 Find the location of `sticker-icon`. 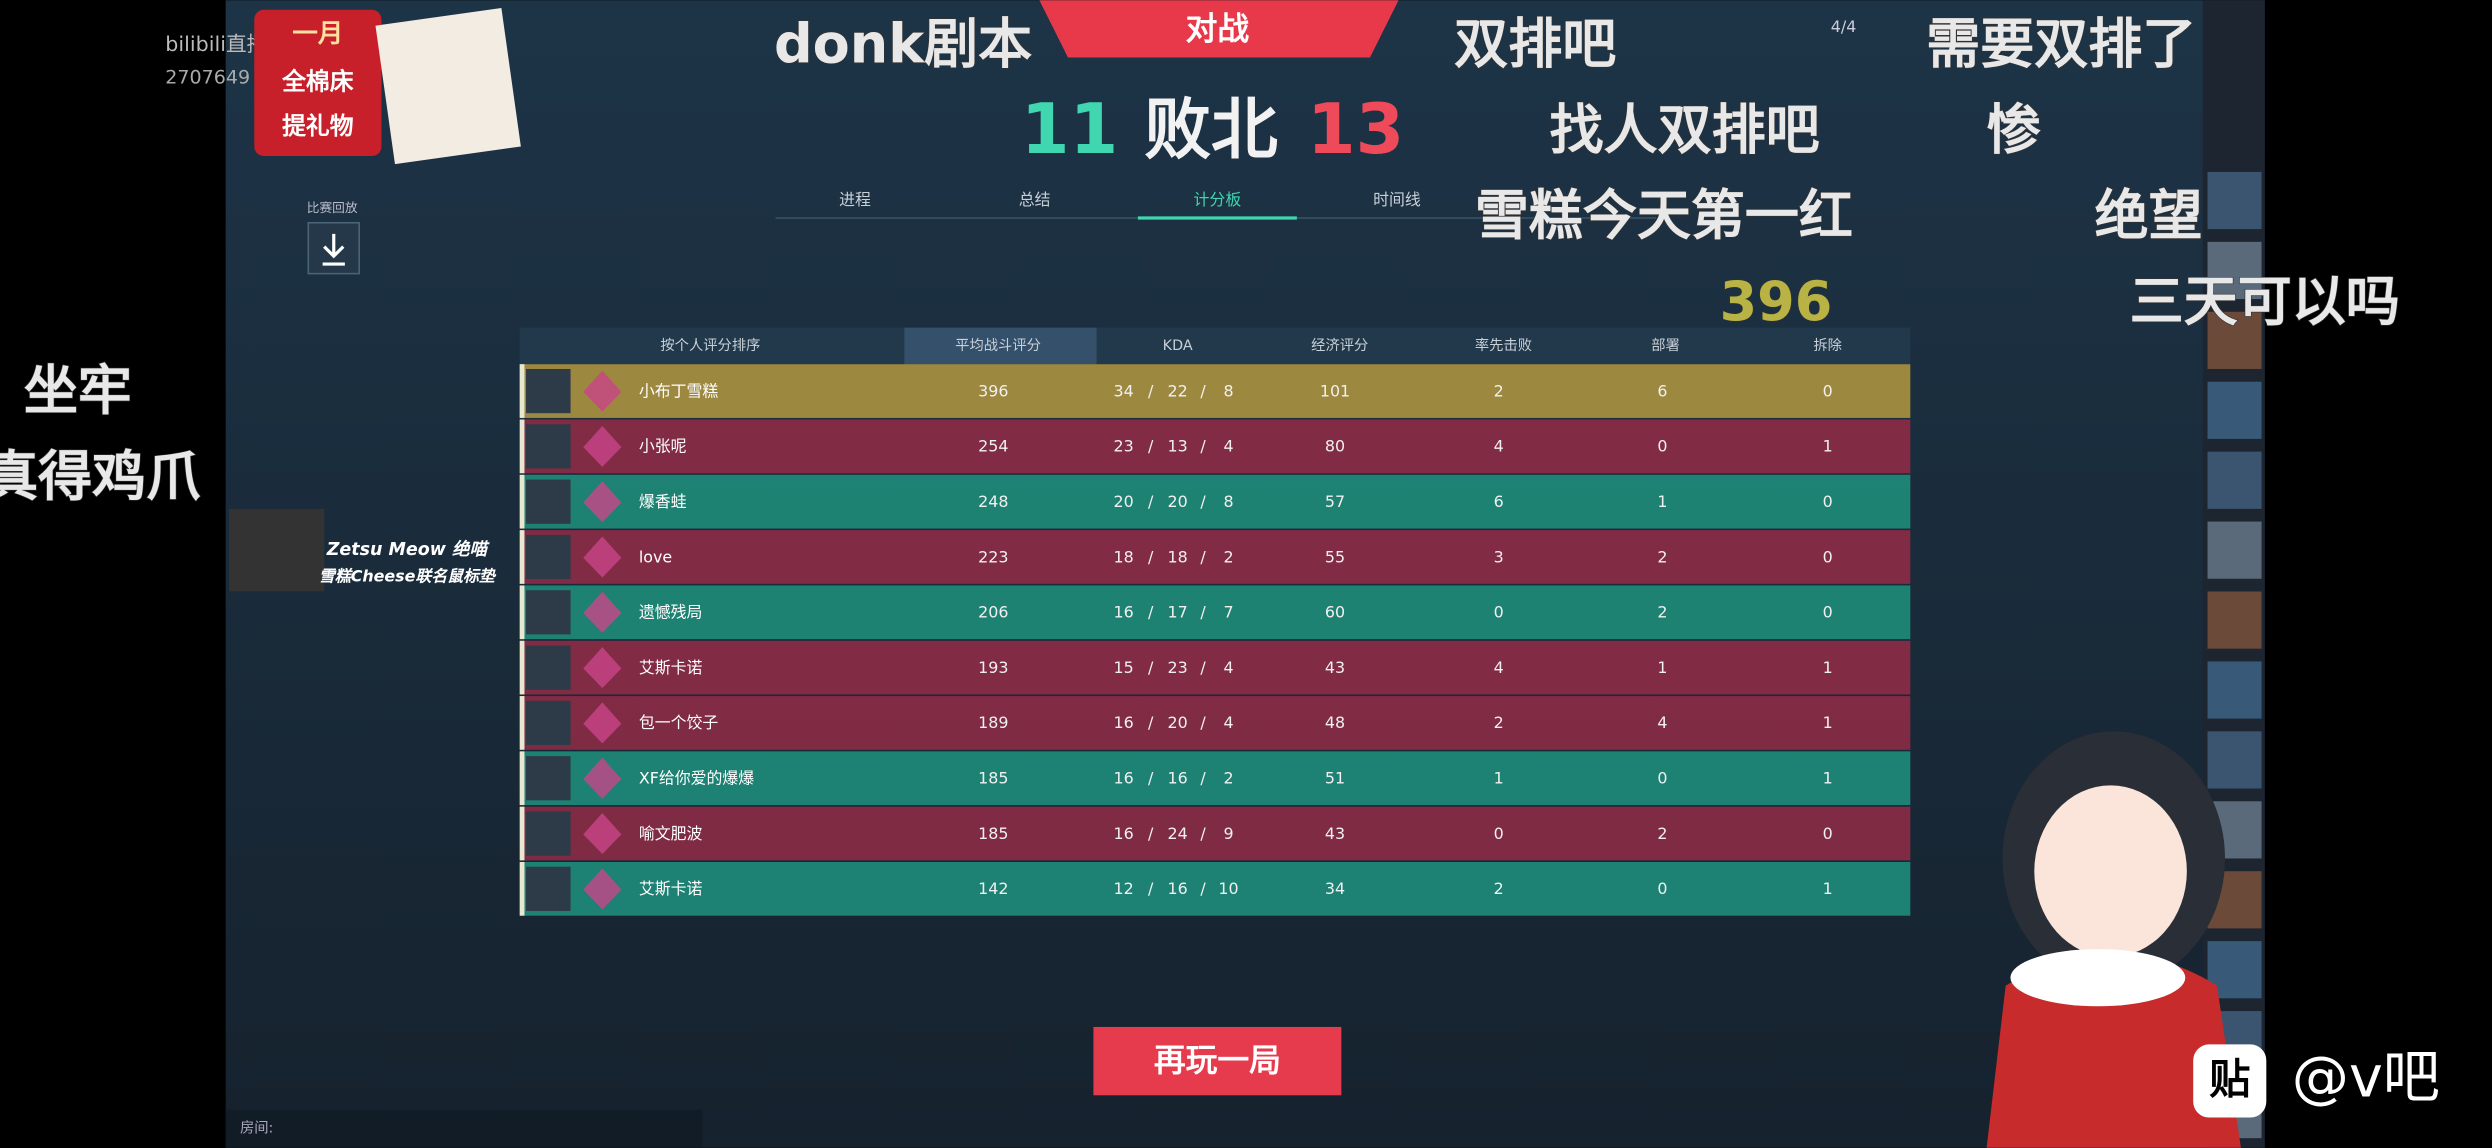

sticker-icon is located at coordinates (2230, 1081).